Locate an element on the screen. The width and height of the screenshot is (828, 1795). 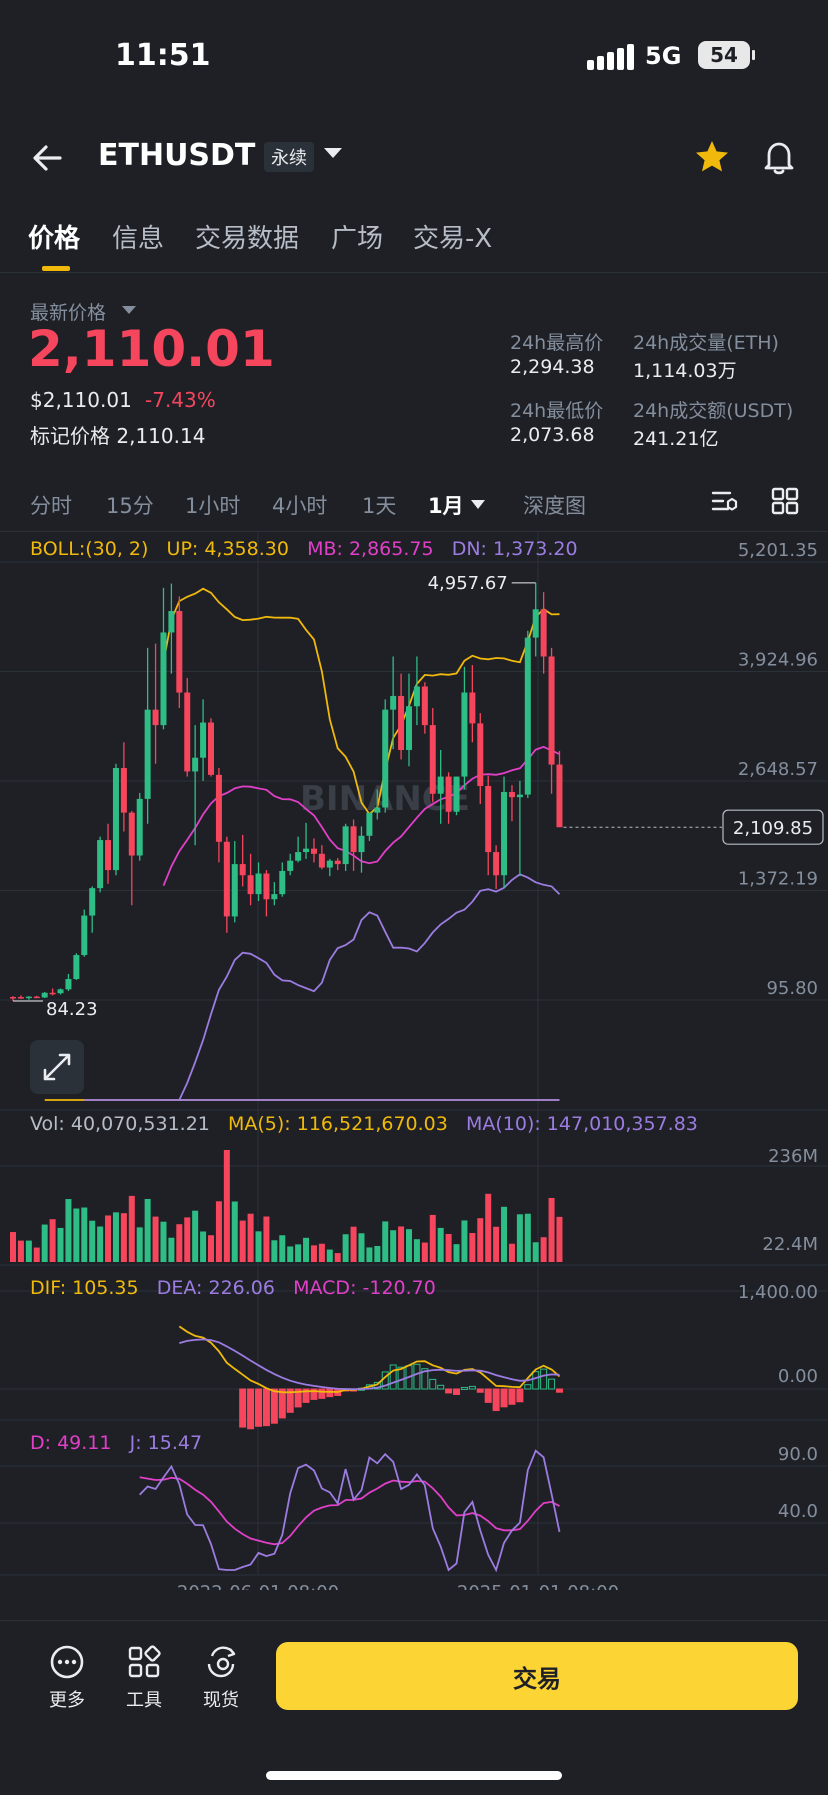
tab-info: 信息 is located at coordinates (138, 239).